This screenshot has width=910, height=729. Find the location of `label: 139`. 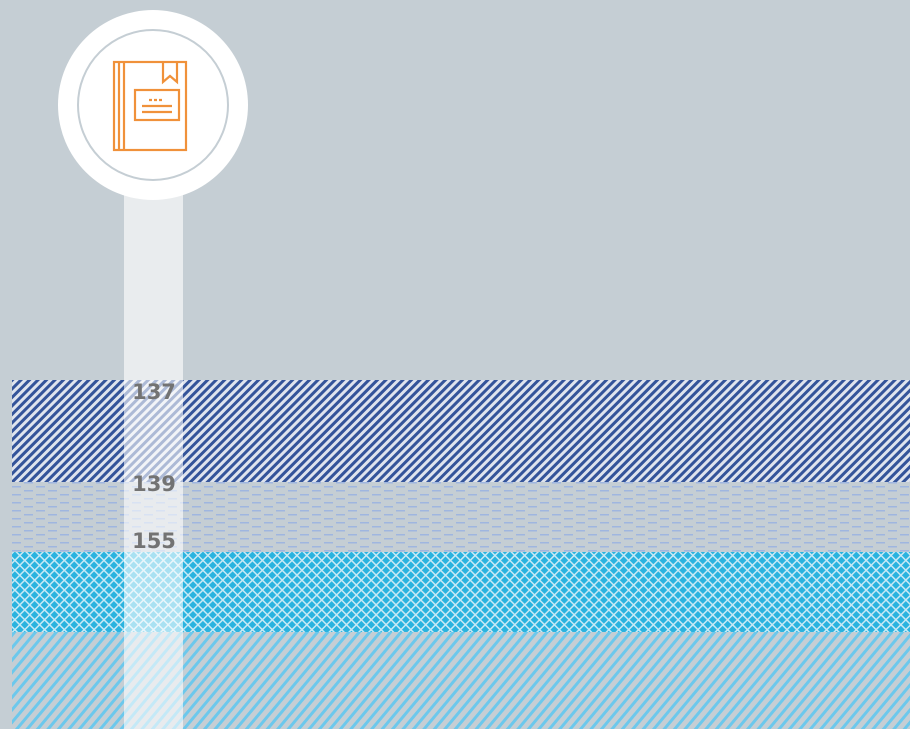

label: 139 is located at coordinates (154, 484).